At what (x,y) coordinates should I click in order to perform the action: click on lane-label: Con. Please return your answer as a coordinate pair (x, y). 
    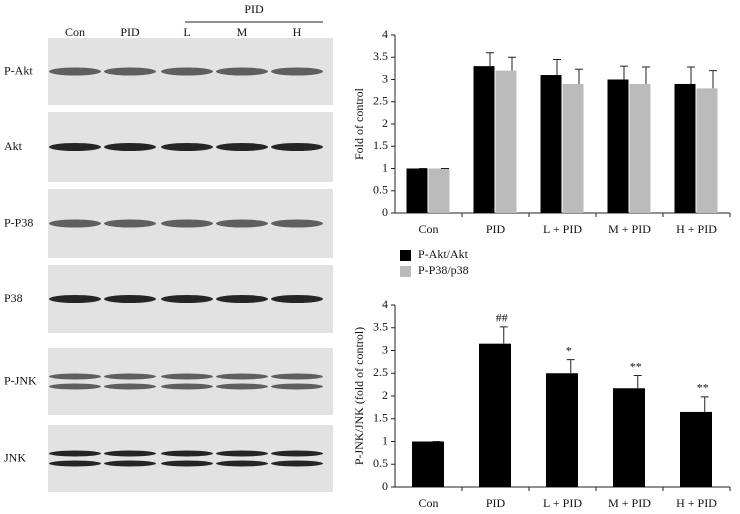
    Looking at the image, I should click on (75, 32).